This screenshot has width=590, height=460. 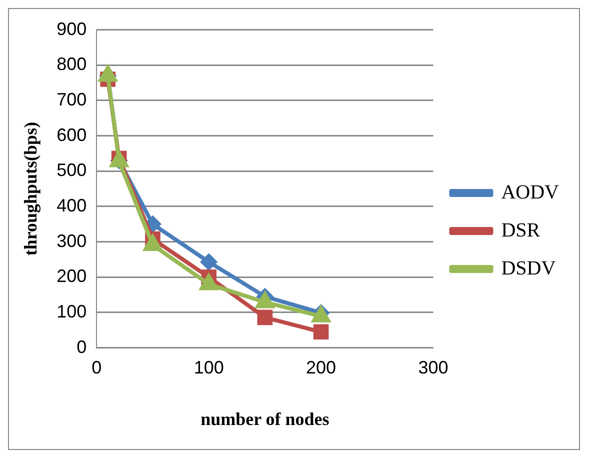 What do you see at coordinates (433, 368) in the screenshot?
I see `x-tick-label: 300` at bounding box center [433, 368].